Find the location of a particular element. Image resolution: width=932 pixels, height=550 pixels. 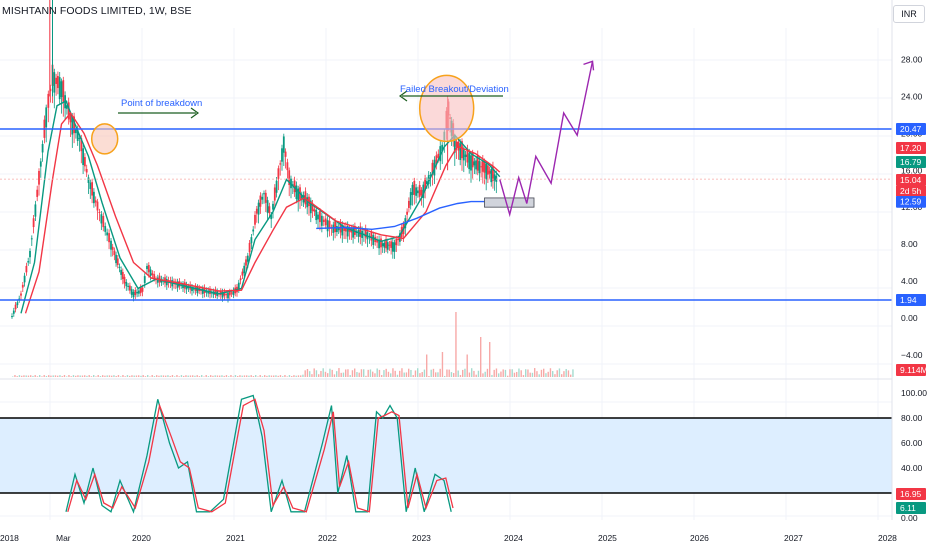

rsi-d-tag: 6.11 is located at coordinates (911, 508).